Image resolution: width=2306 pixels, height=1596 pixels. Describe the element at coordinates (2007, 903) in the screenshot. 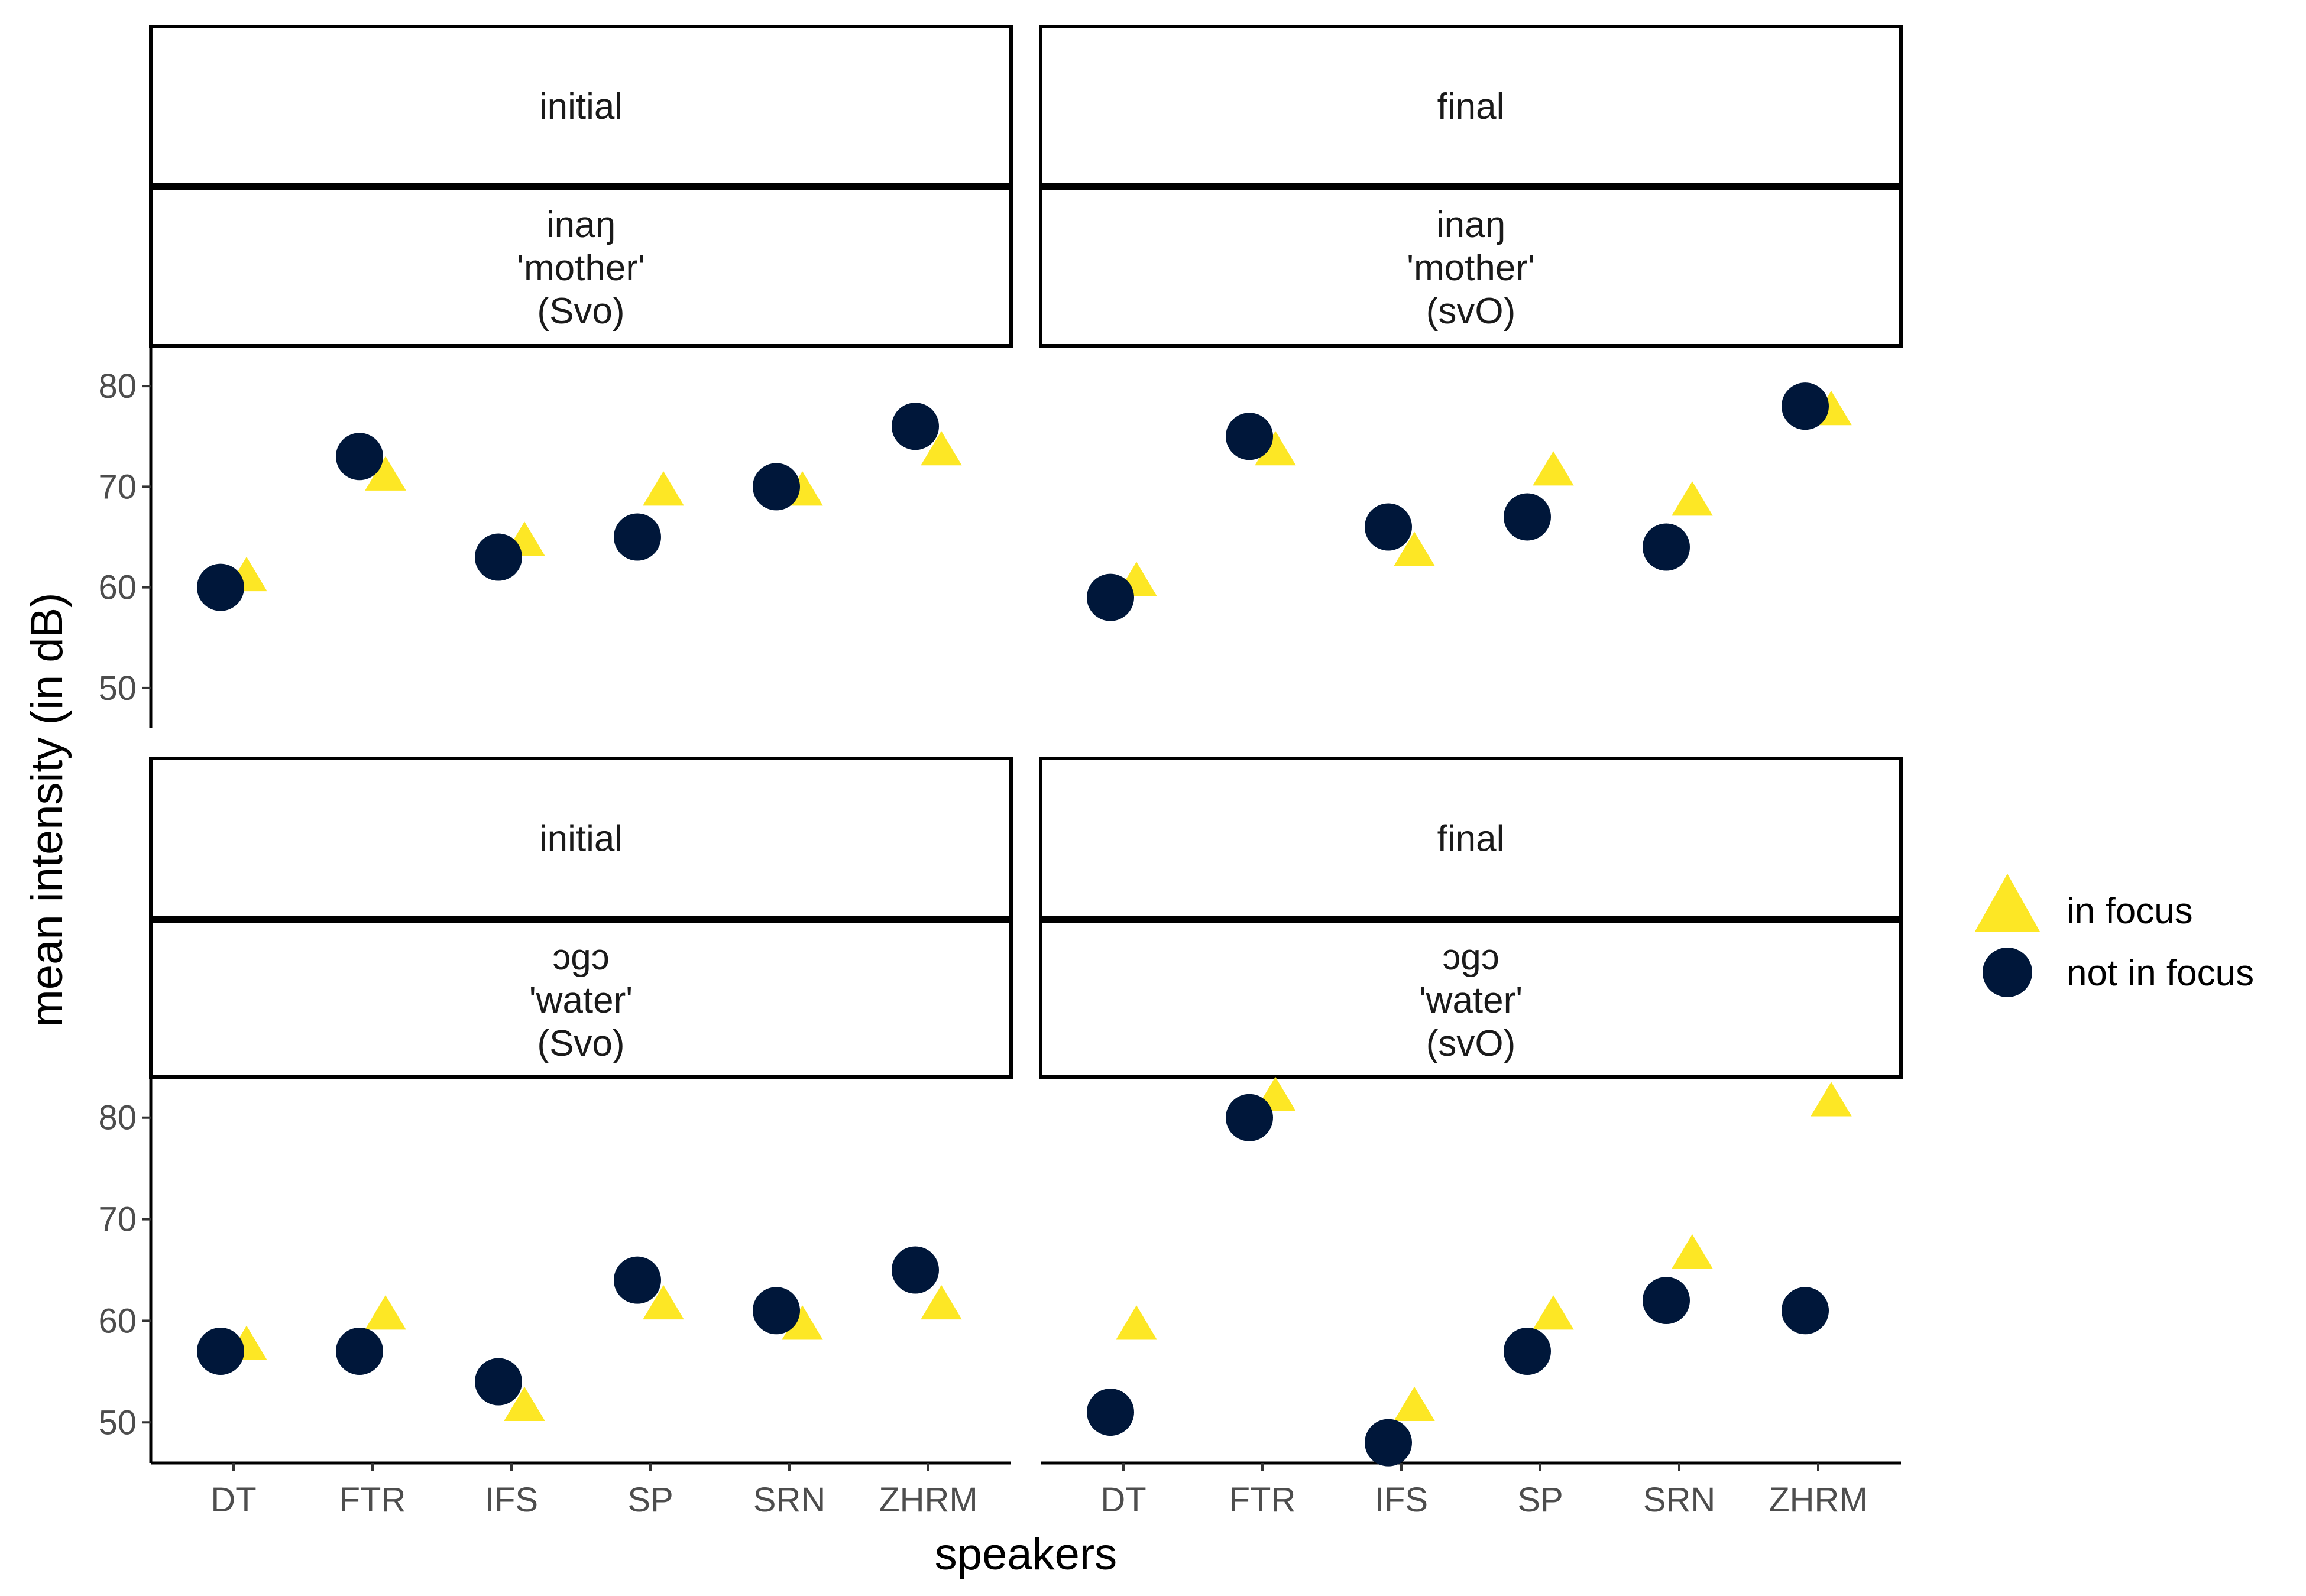

I see `legend-triangle-icon` at that location.